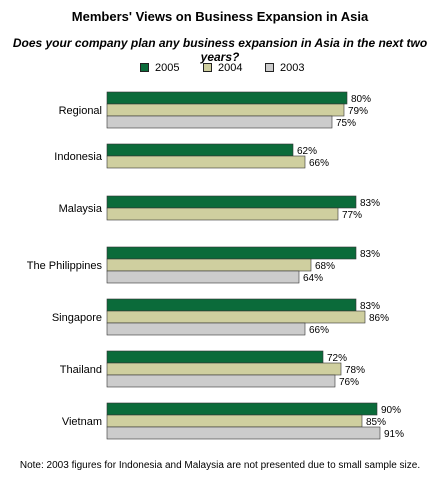 Image resolution: width=440 pixels, height=480 pixels. What do you see at coordinates (231, 202) in the screenshot?
I see `bar-malaysia-2005` at bounding box center [231, 202].